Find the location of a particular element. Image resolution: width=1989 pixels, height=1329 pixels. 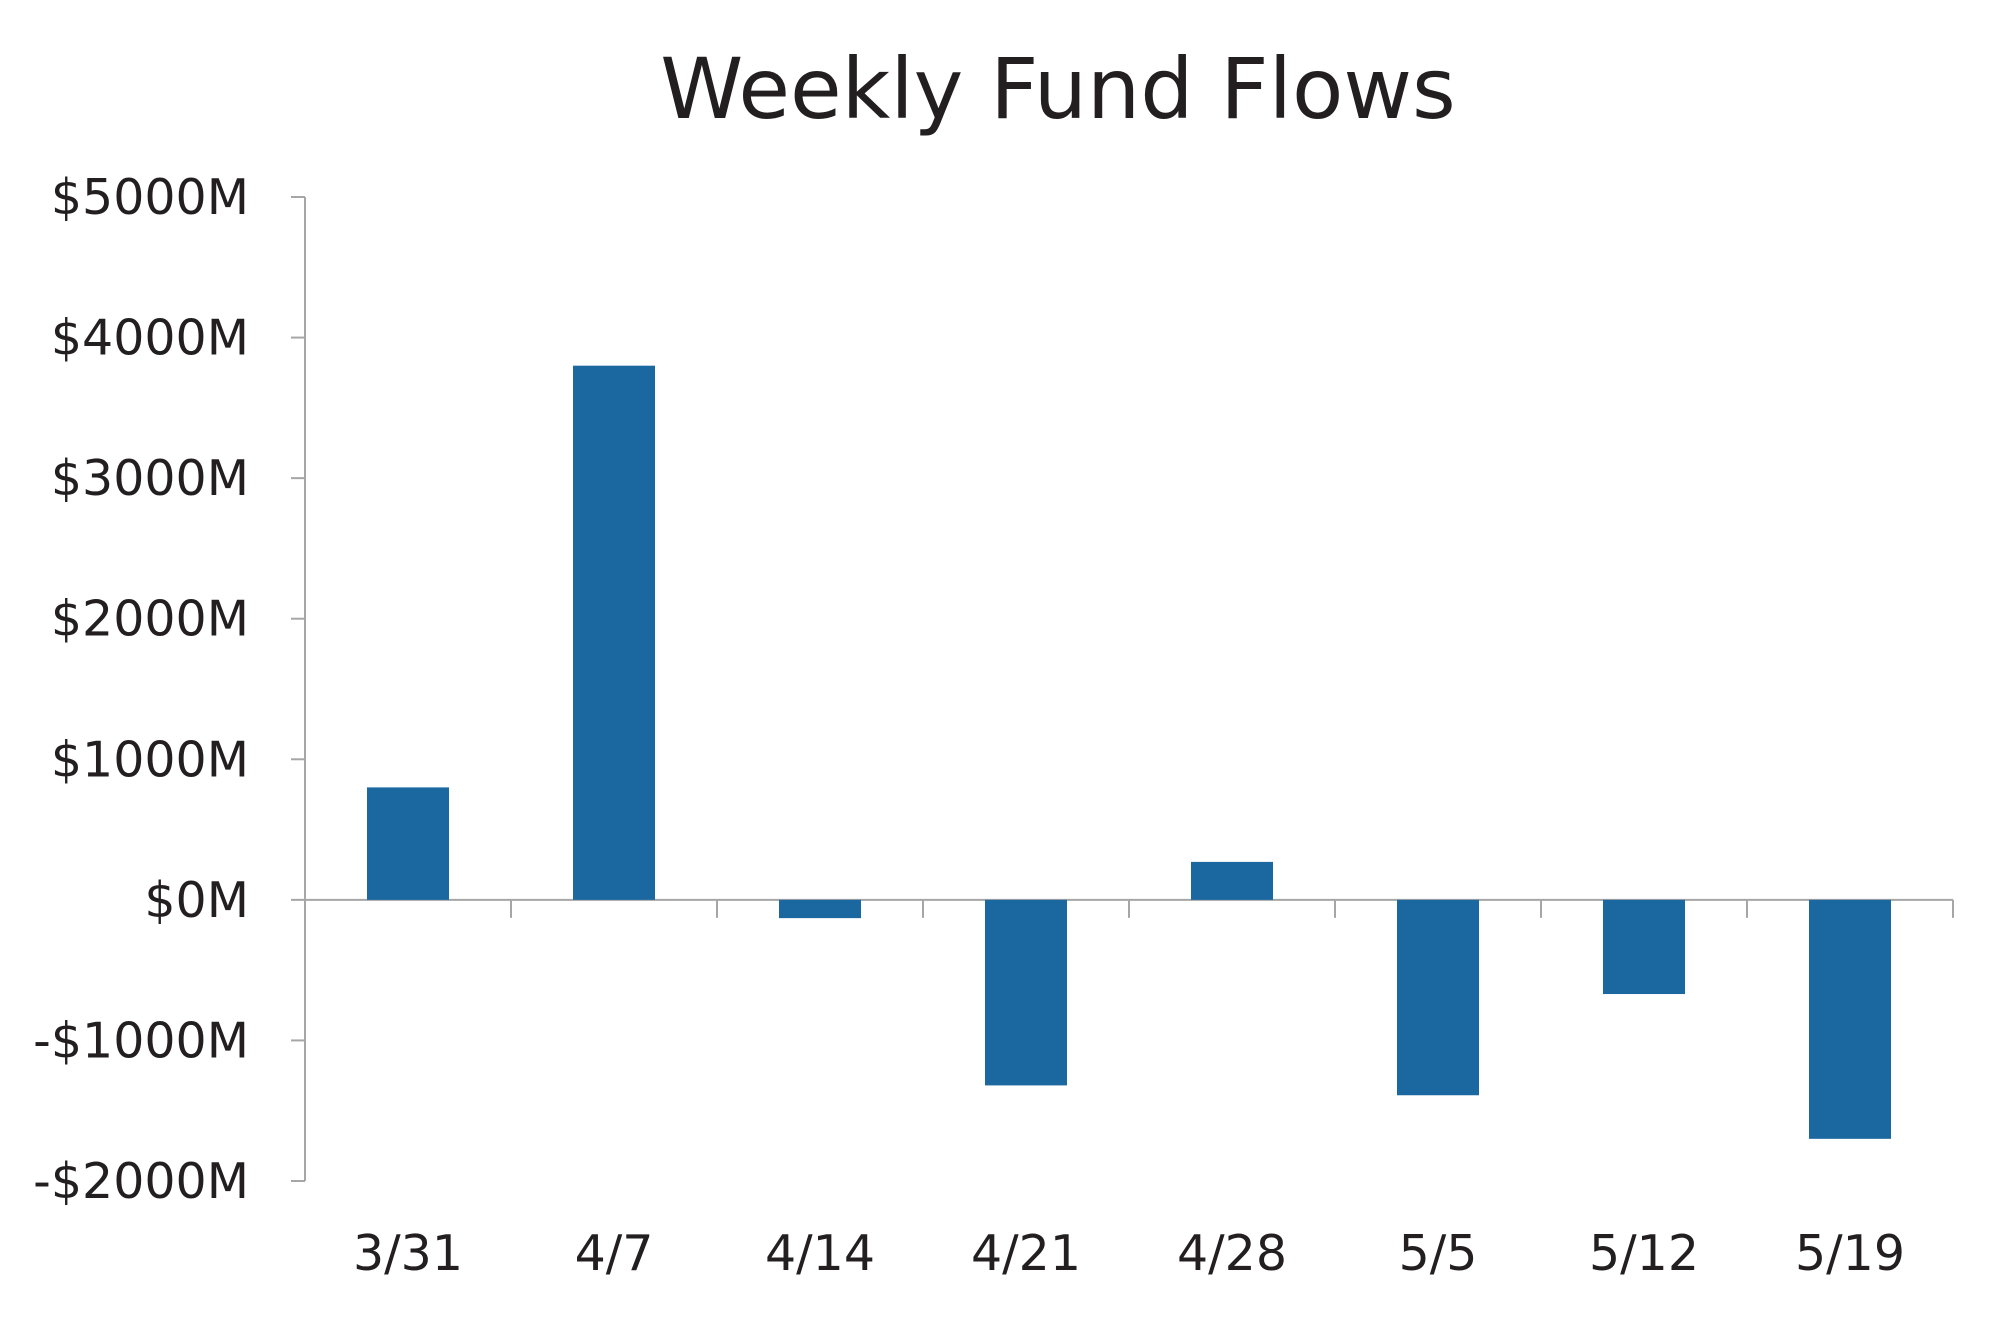

x-tick-label: 5/12 is located at coordinates (1644, 1253).